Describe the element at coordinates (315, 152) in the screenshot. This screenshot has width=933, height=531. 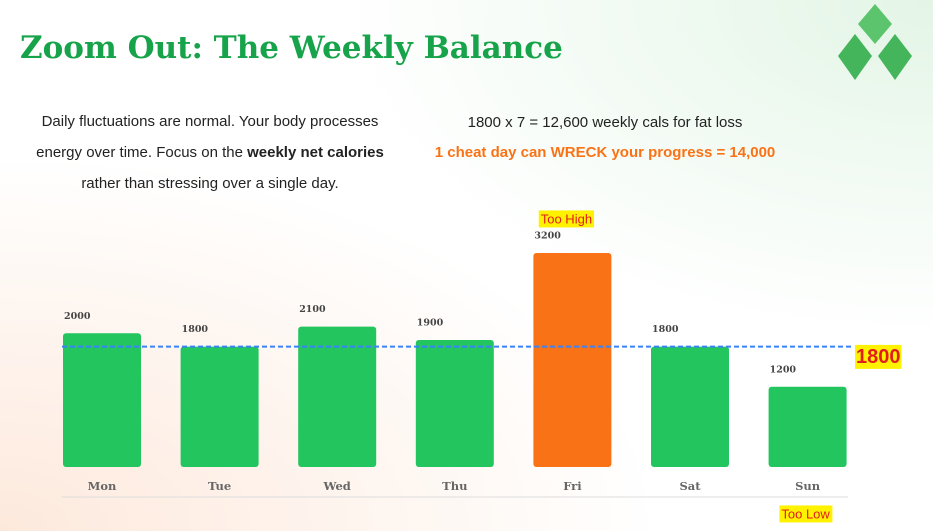
I see `intro-emphasis: weekly net calories` at that location.